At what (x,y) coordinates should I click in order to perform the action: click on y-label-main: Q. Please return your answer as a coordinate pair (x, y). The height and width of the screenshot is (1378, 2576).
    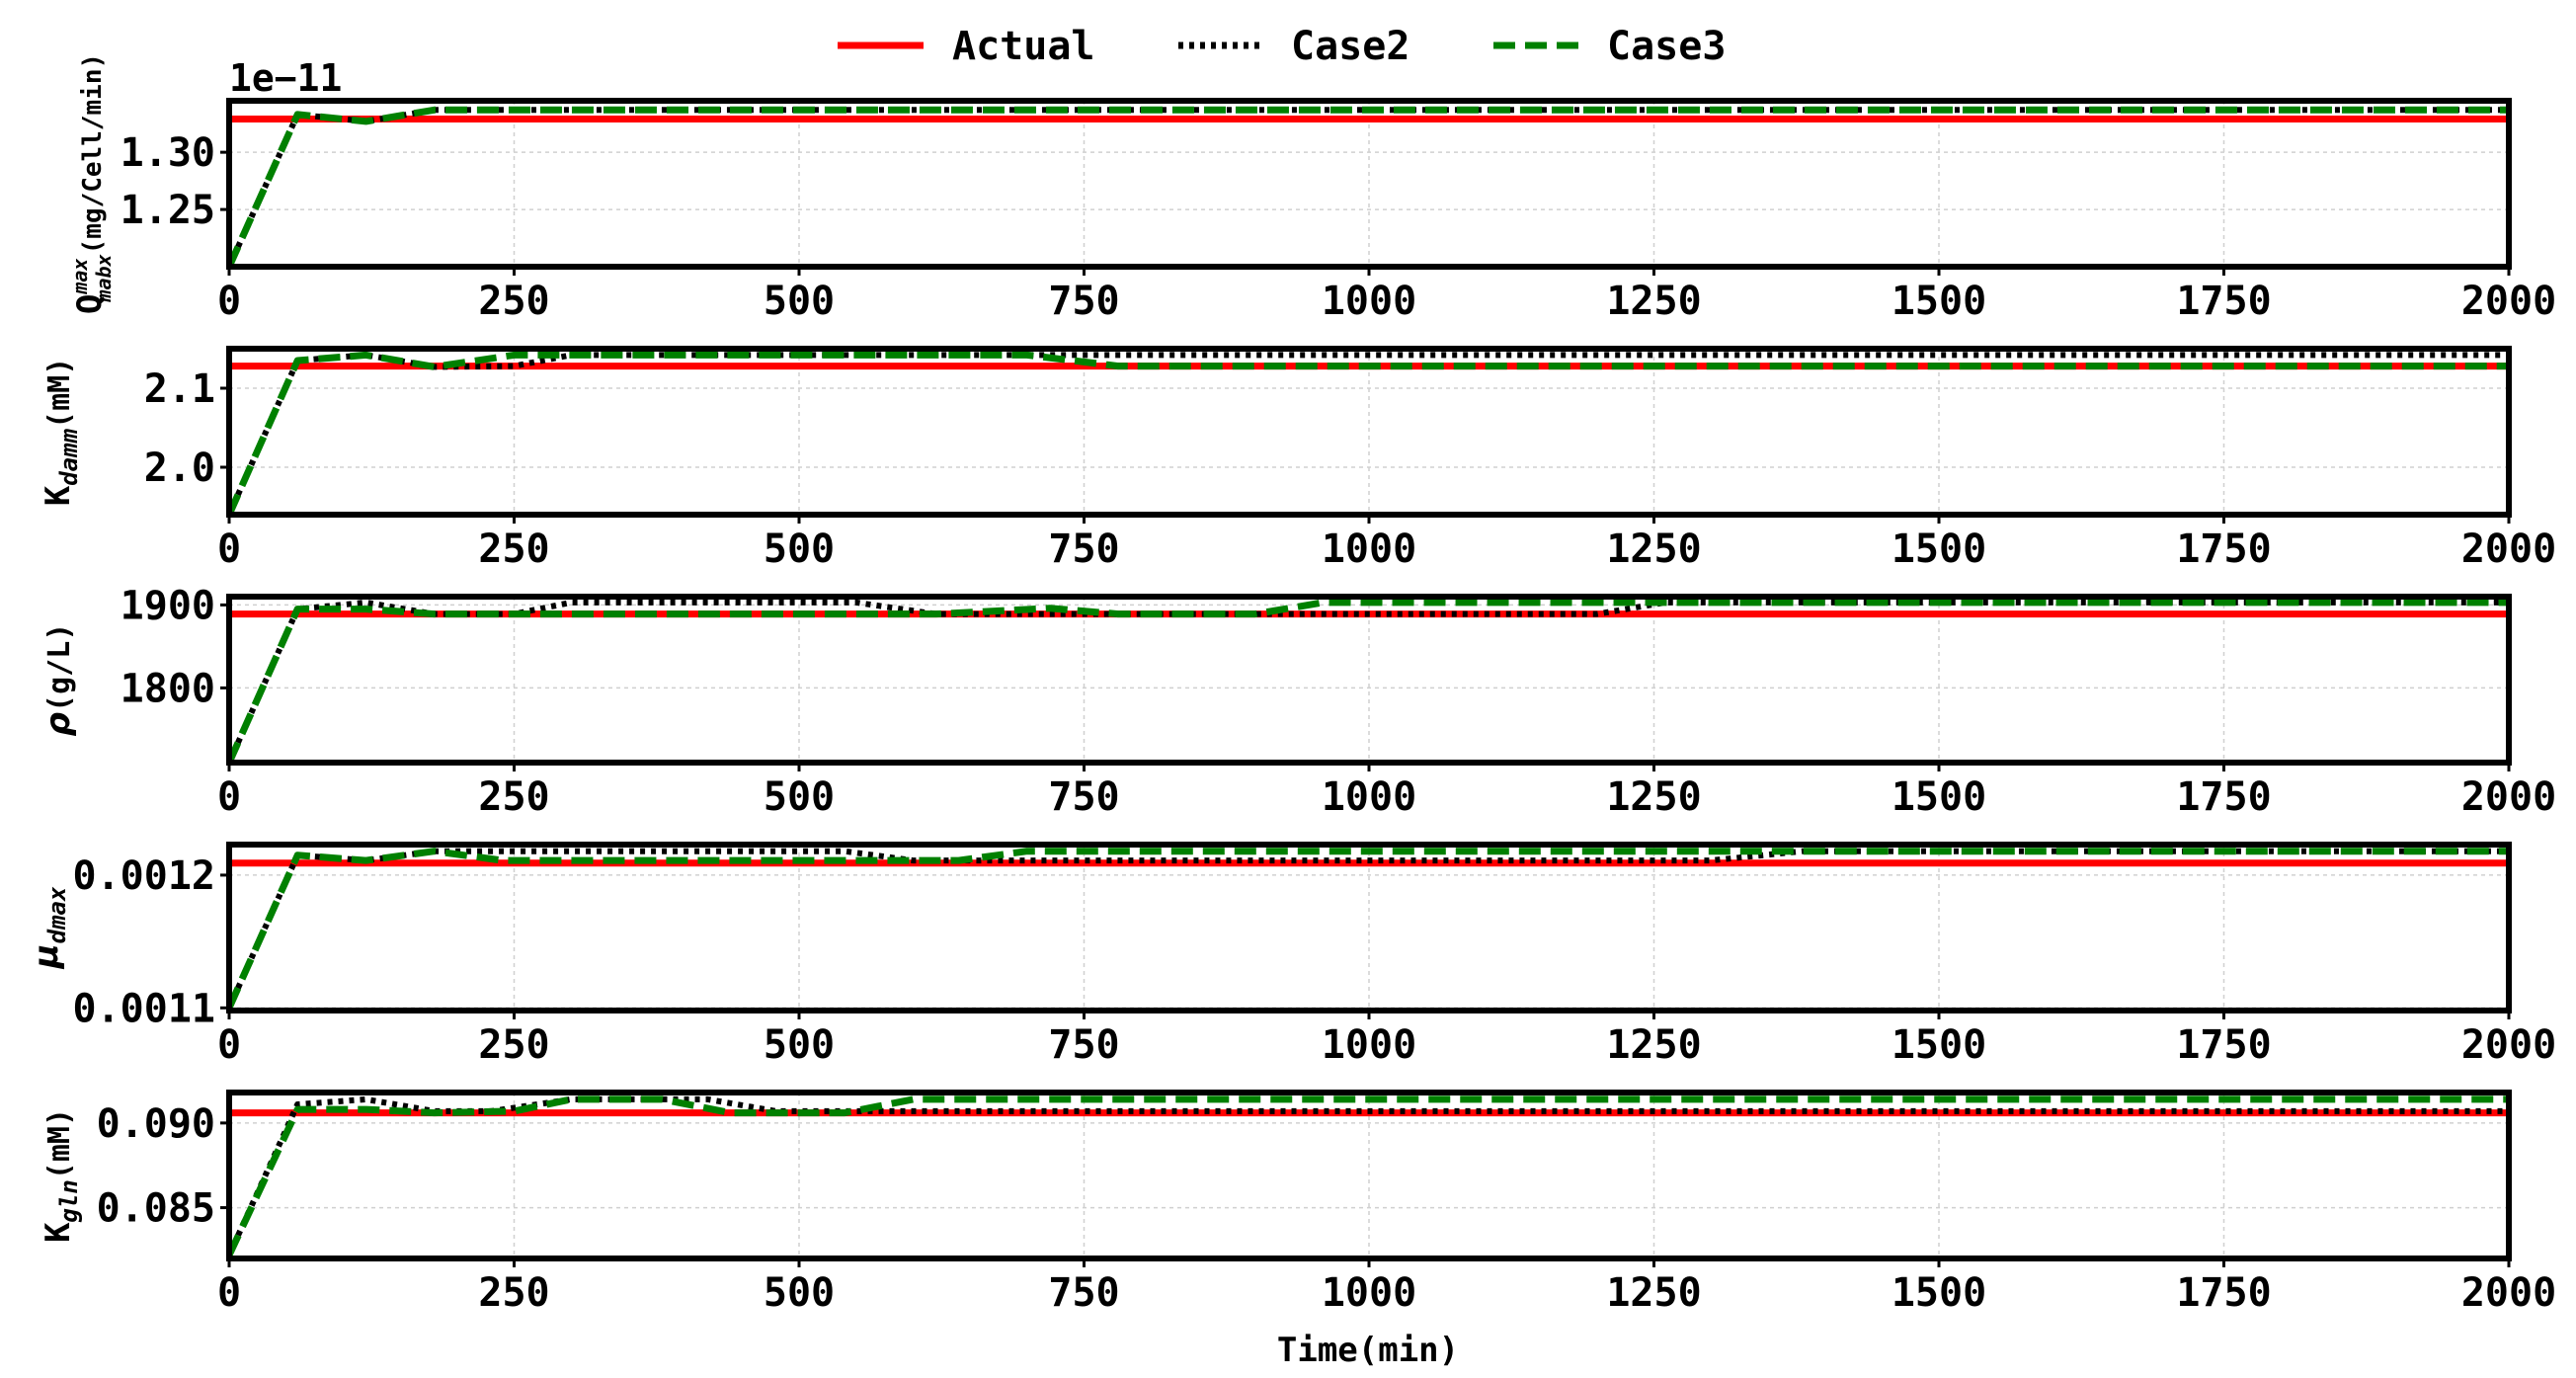
    Looking at the image, I should click on (90, 304).